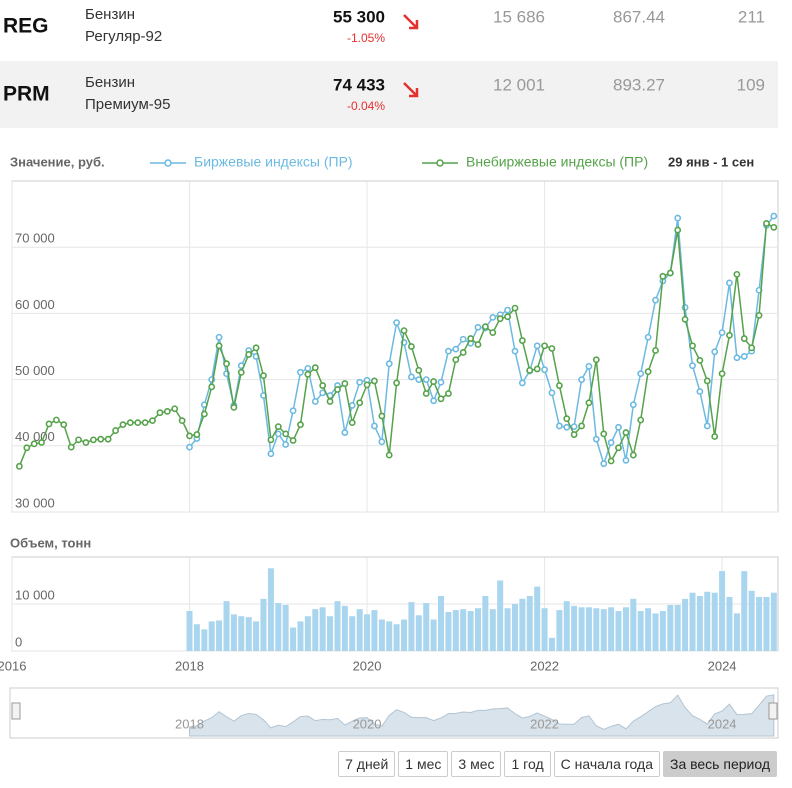  I want to click on navigator-handle, so click(773, 711).